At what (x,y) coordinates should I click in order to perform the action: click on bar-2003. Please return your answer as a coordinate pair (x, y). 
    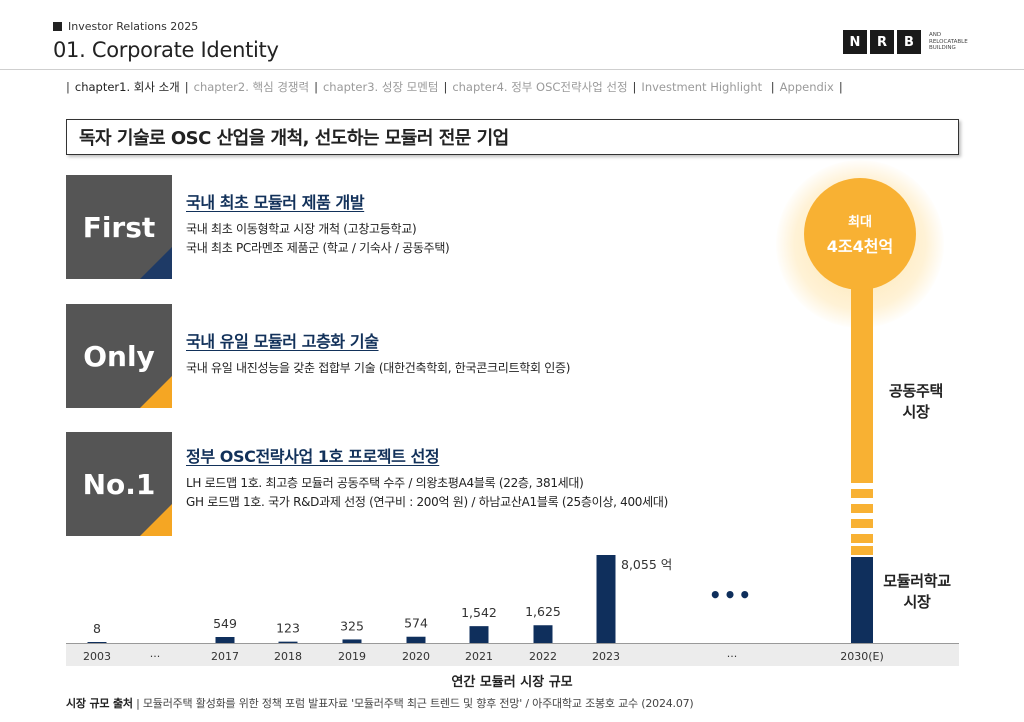
    Looking at the image, I should click on (97, 642).